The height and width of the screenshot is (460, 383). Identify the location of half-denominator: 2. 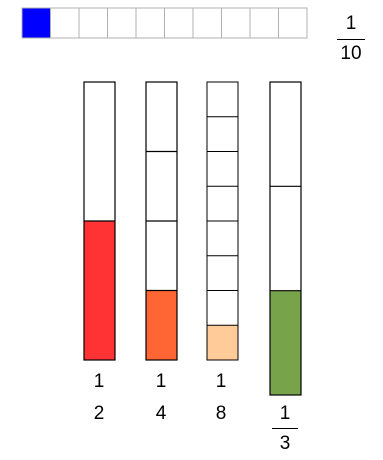
(99, 413).